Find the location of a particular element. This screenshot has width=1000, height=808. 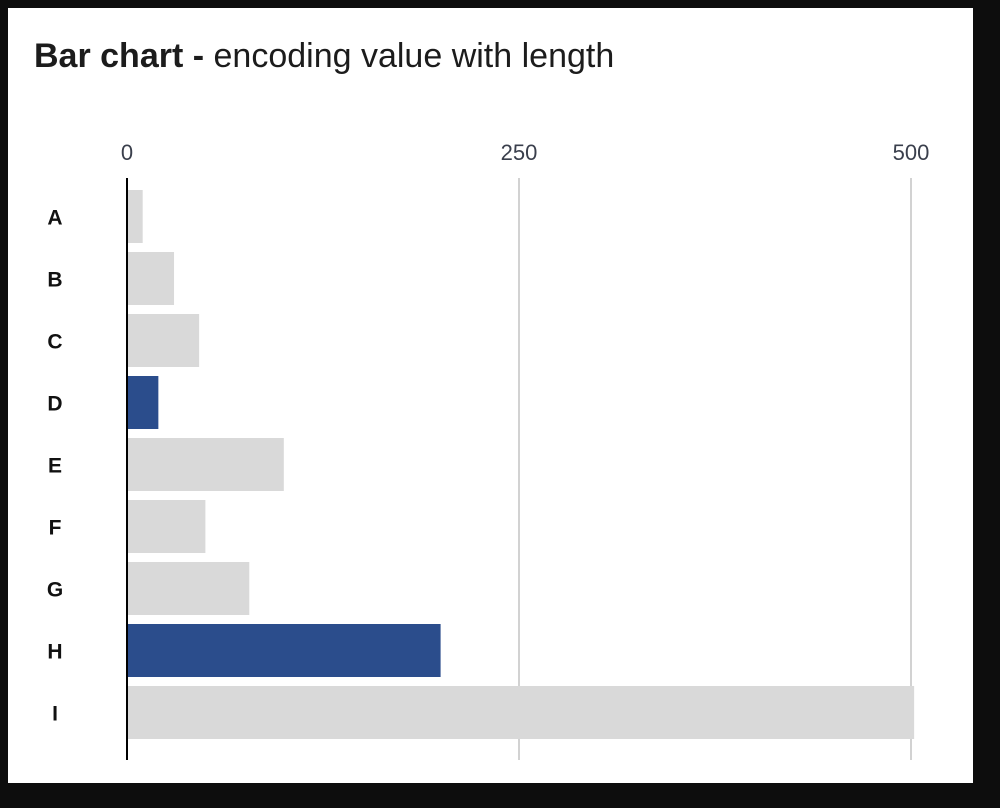

bar-G is located at coordinates (188, 588).